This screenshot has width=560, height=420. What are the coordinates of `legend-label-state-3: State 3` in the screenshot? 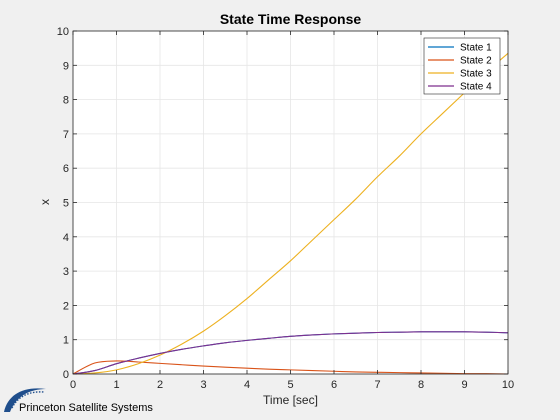 It's located at (476, 74).